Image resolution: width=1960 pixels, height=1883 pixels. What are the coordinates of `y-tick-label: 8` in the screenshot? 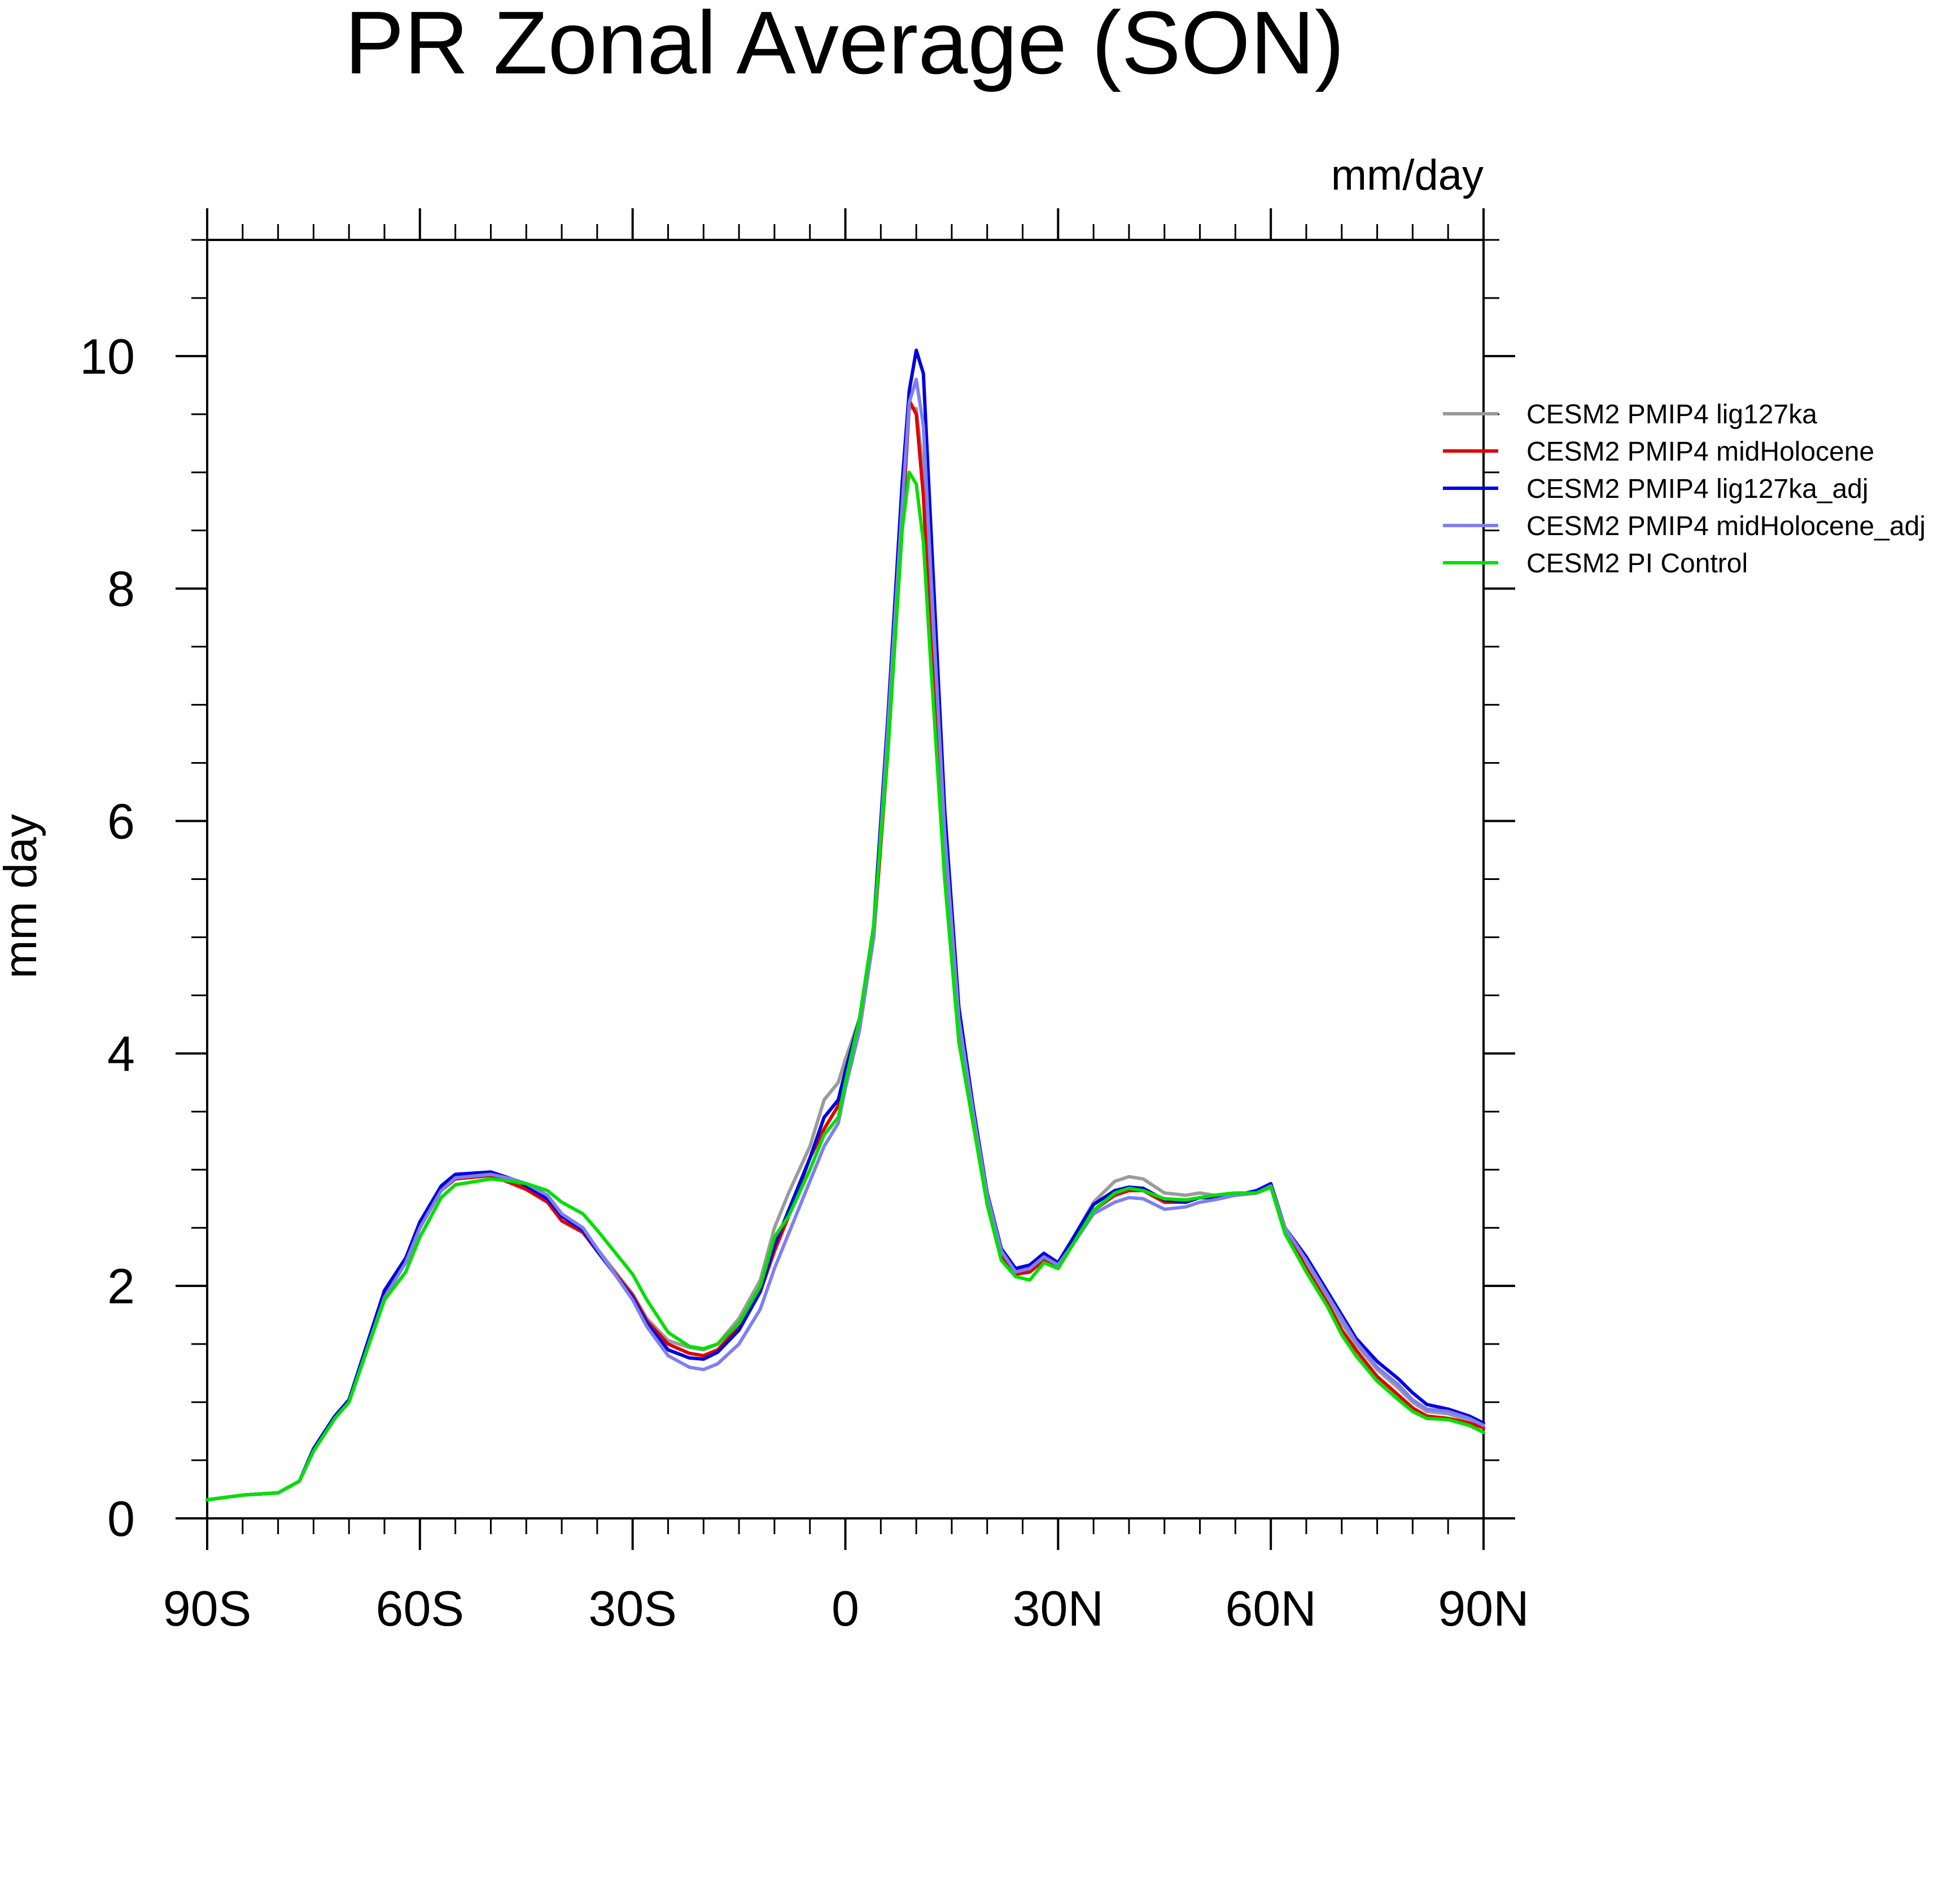 It's located at (121, 589).